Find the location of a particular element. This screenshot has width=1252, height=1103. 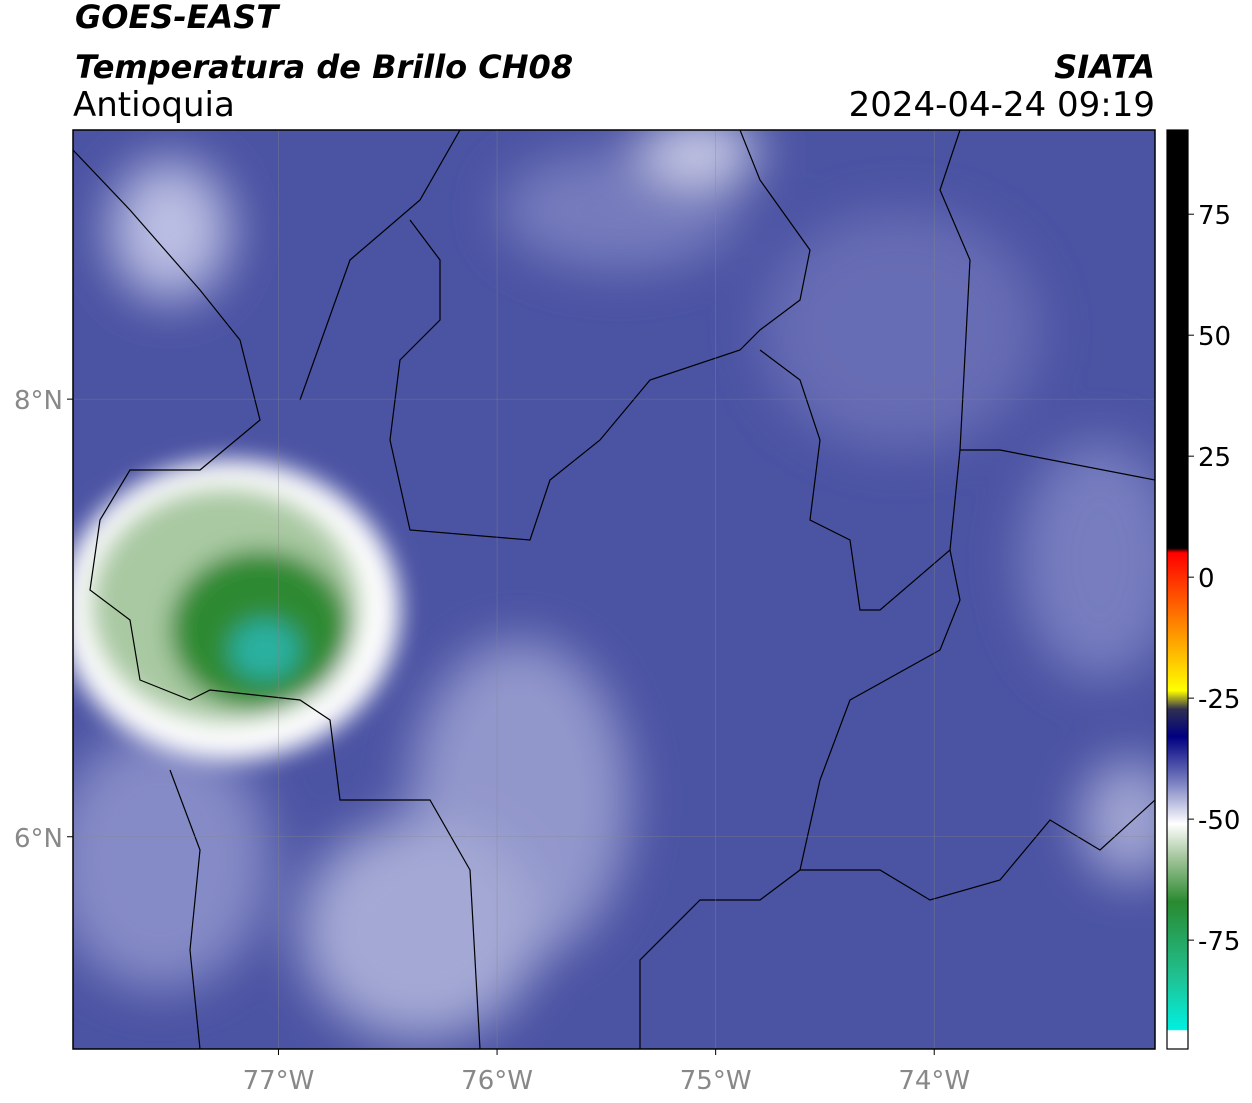

colorbar-tick-label: 75 is located at coordinates (1214, 216).